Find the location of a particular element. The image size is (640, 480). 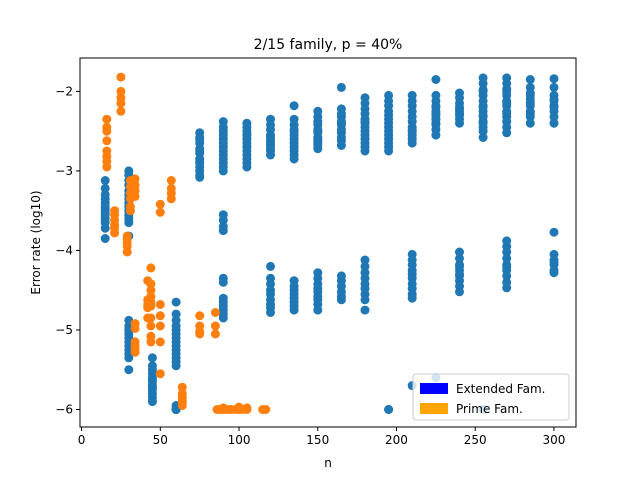

legend: Extended Fam. Prime Fam. is located at coordinates (491, 397).